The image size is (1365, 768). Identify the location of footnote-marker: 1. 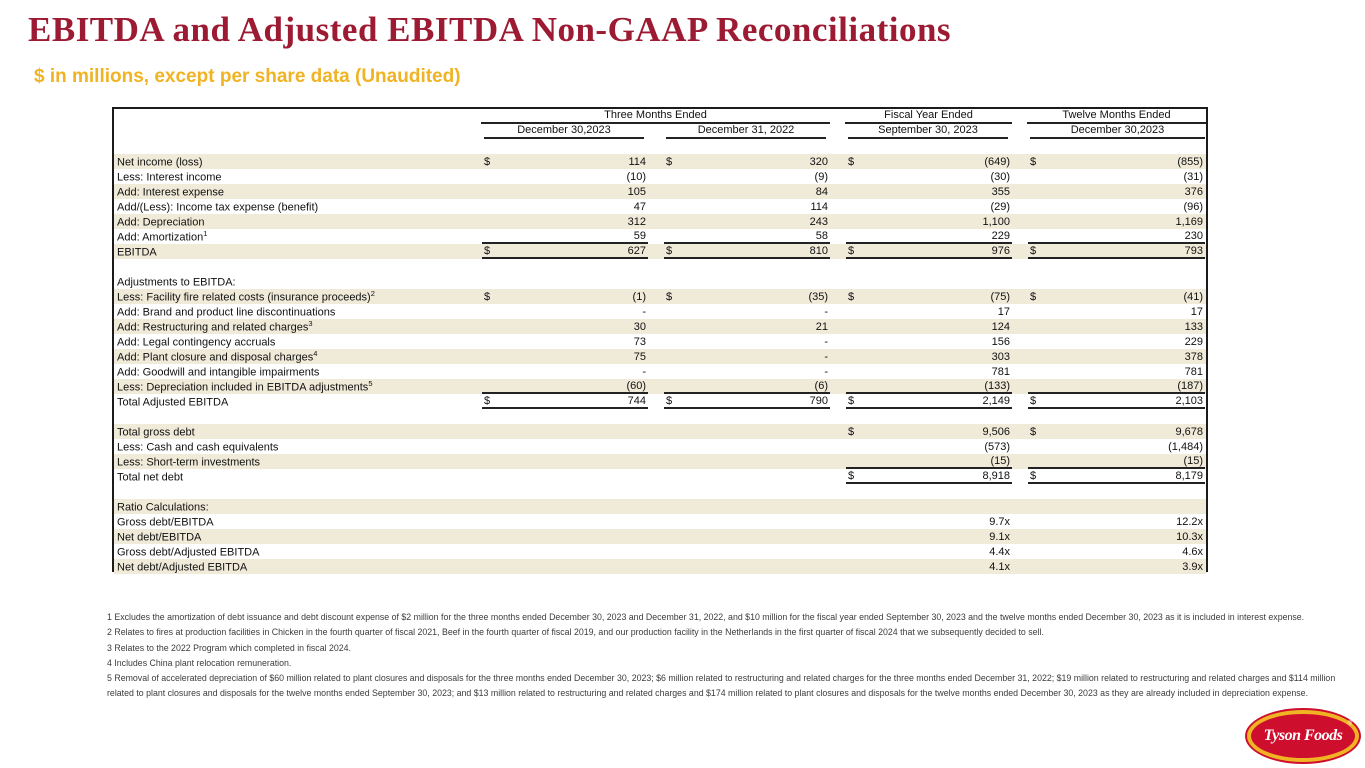
(205, 234).